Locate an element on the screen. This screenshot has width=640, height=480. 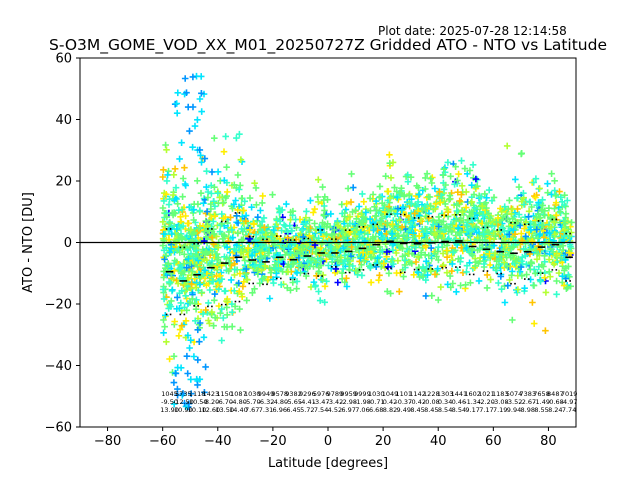
bin-stat-label: 1021 is located at coordinates (486, 394).